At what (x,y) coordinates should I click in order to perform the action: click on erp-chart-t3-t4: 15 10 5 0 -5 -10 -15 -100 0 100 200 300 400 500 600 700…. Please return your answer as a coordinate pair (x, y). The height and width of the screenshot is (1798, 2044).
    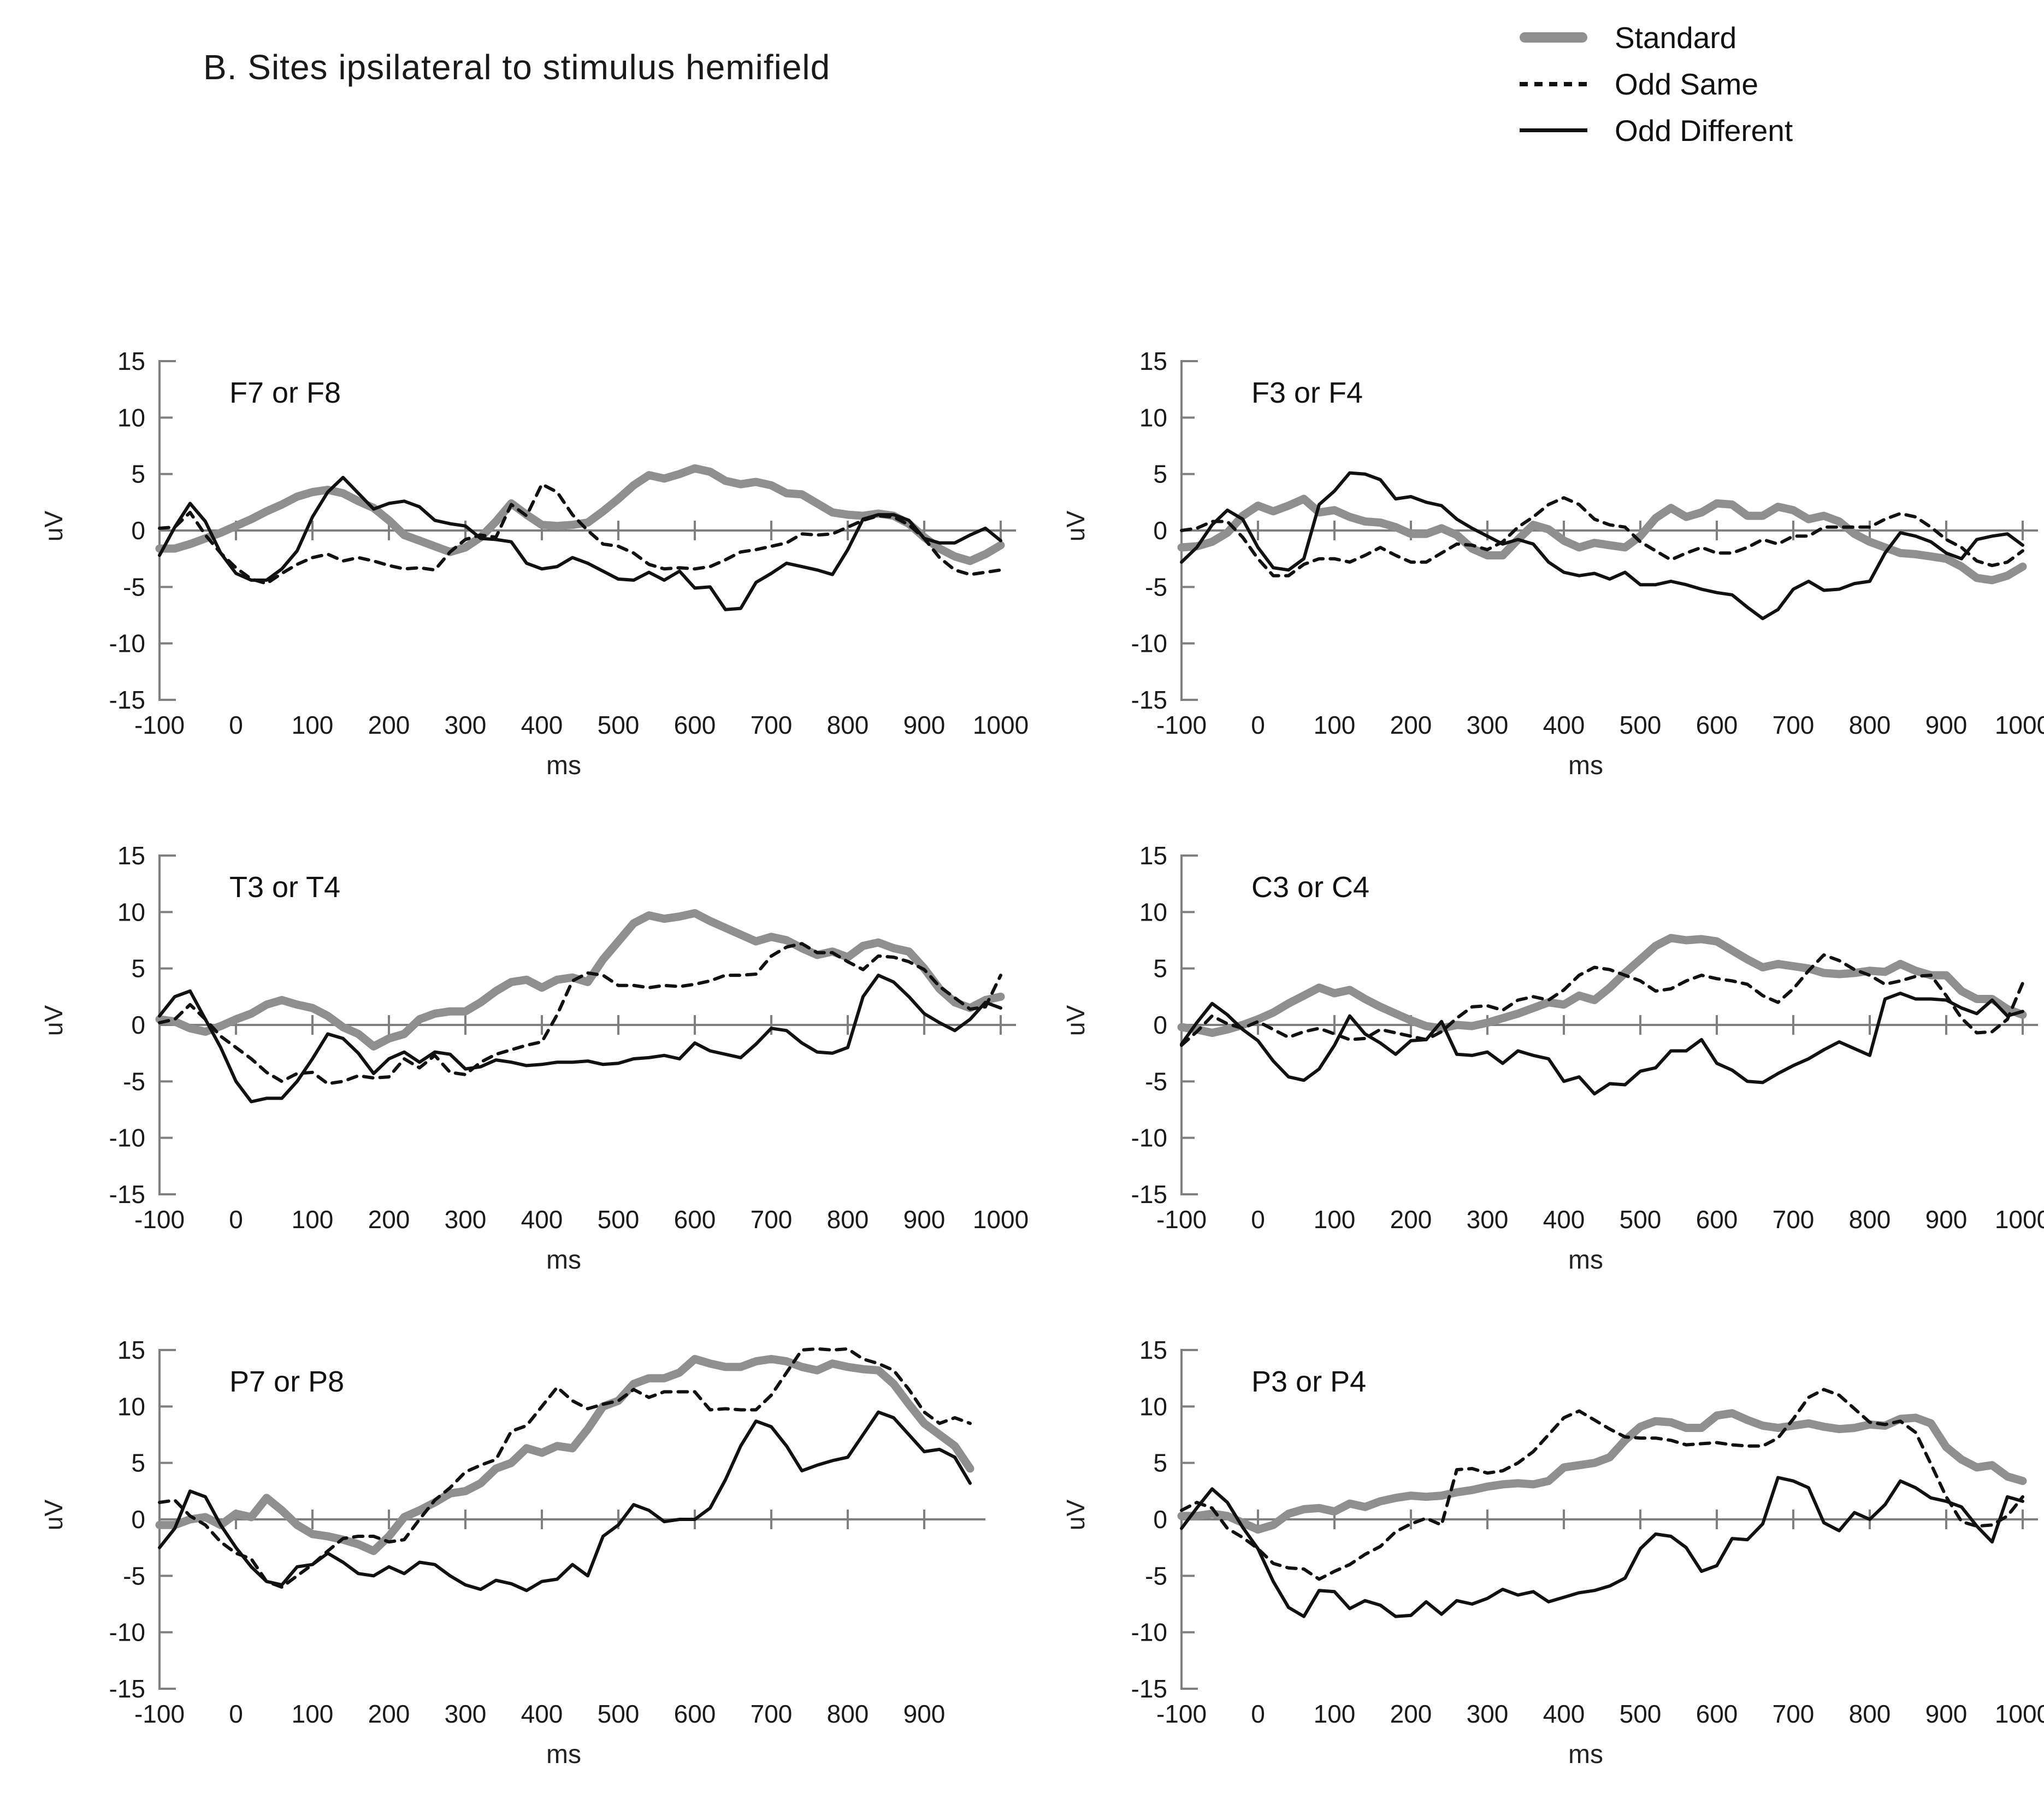
    Looking at the image, I should click on (533, 1056).